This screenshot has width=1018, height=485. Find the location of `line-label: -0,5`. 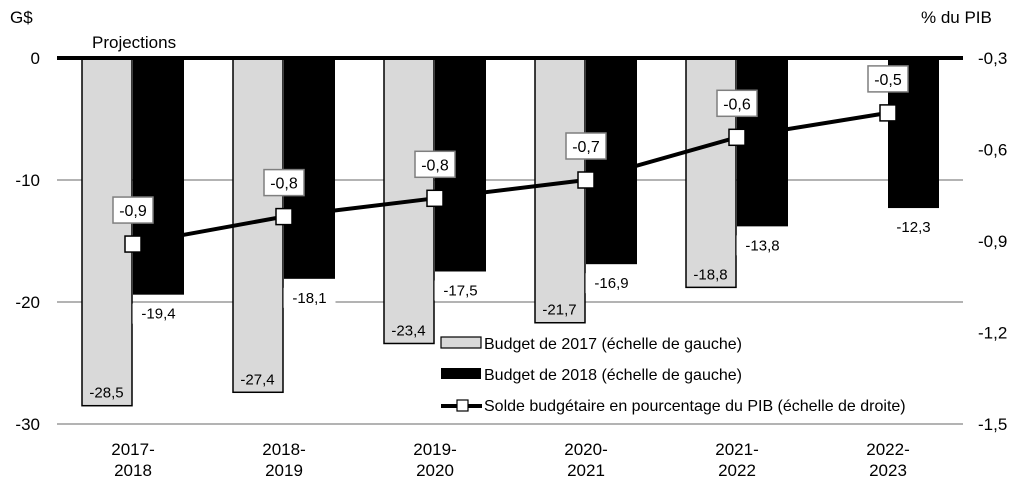

line-label: -0,5 is located at coordinates (888, 80).